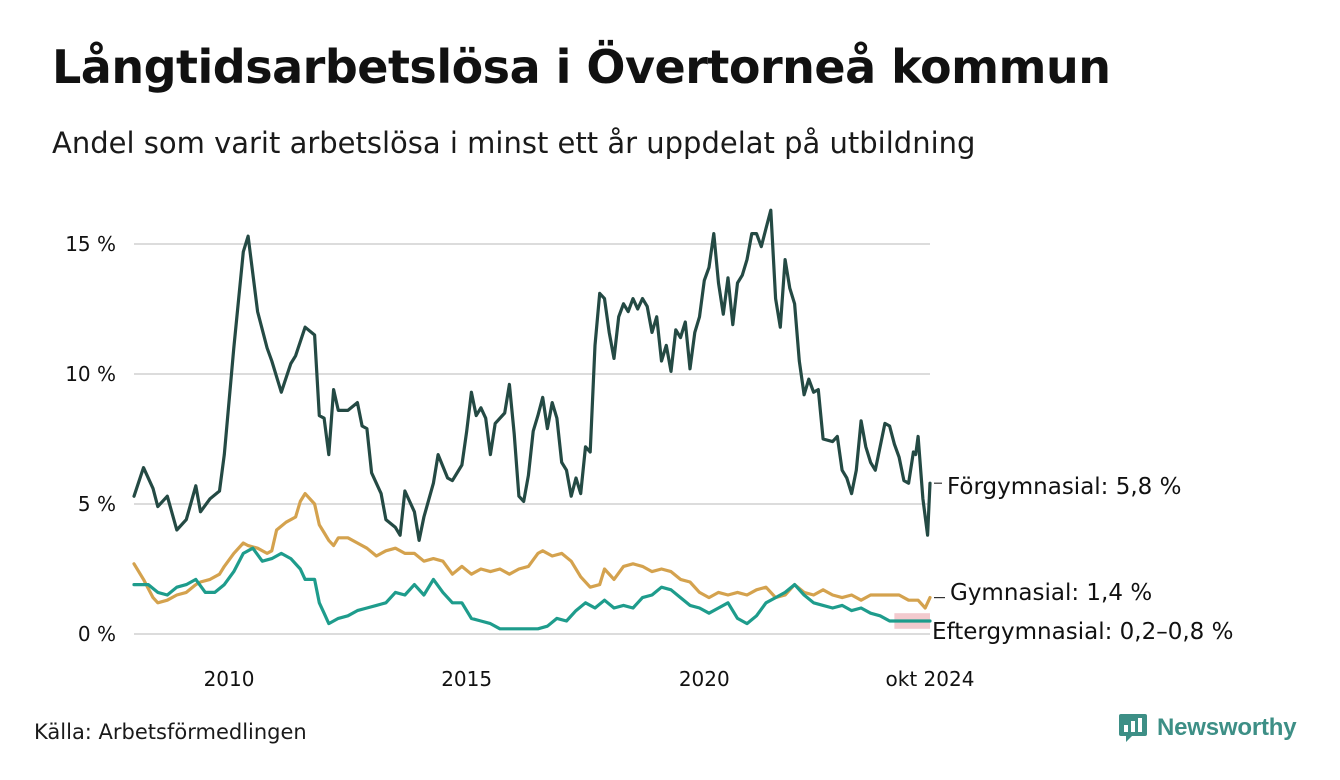 This screenshot has width=1340, height=780. I want to click on y-tick-label-5: 5 %, so click(97, 504).